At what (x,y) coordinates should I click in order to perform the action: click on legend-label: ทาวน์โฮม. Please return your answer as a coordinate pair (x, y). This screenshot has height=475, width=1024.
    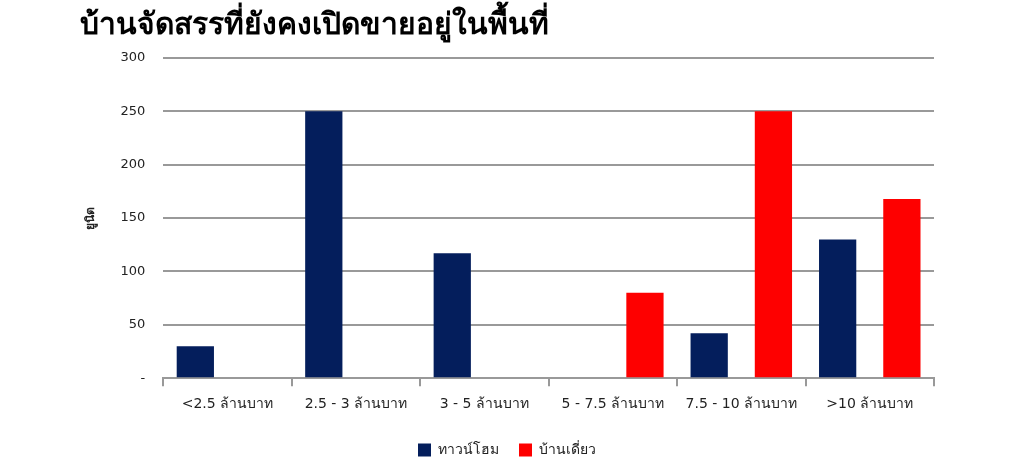
    Looking at the image, I should click on (468, 448).